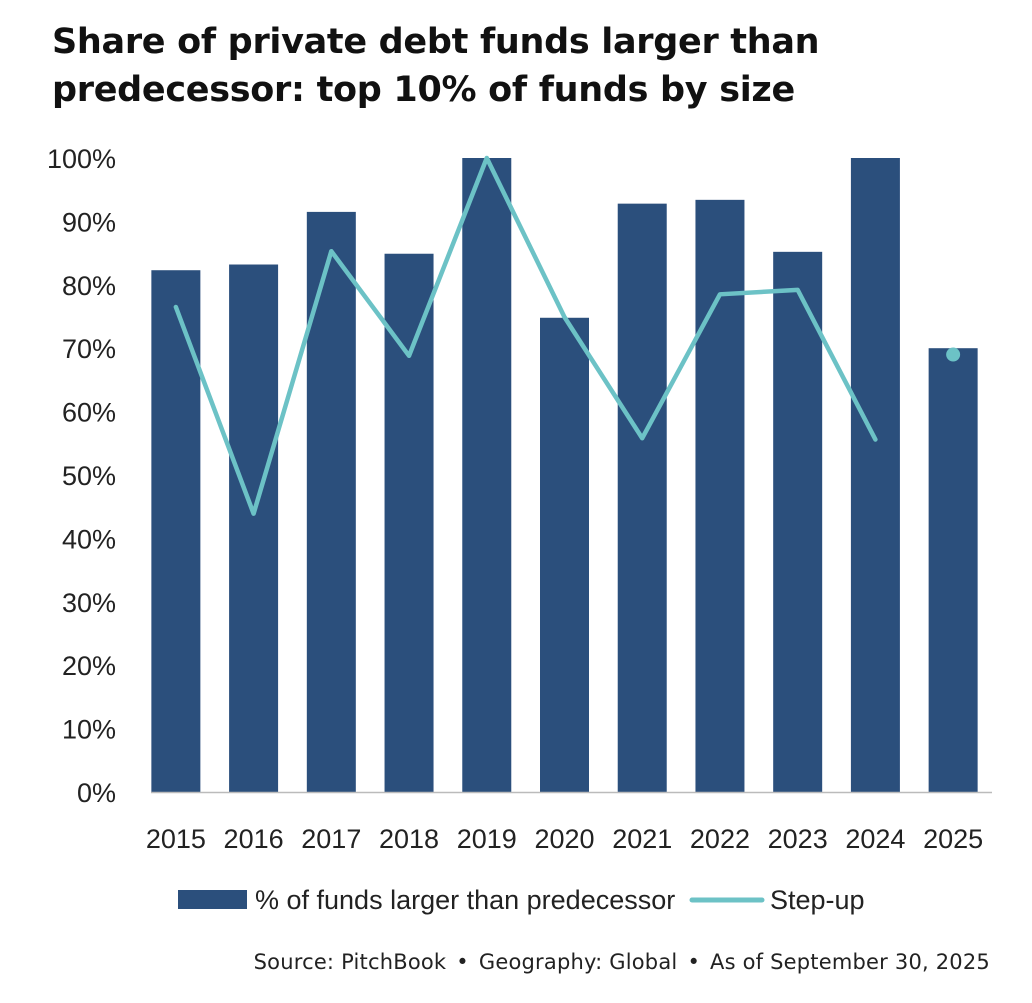  Describe the element at coordinates (89, 413) in the screenshot. I see `y-tick-label: 60%` at that location.